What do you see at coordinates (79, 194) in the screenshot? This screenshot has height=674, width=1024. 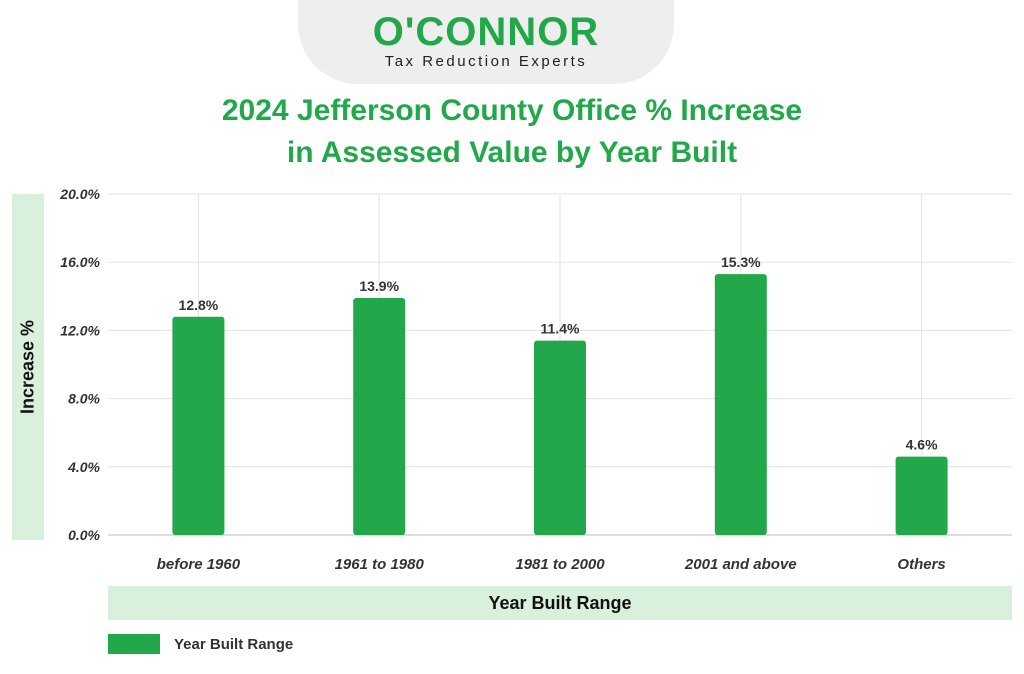 I see `y-tick-label: 20.0%` at bounding box center [79, 194].